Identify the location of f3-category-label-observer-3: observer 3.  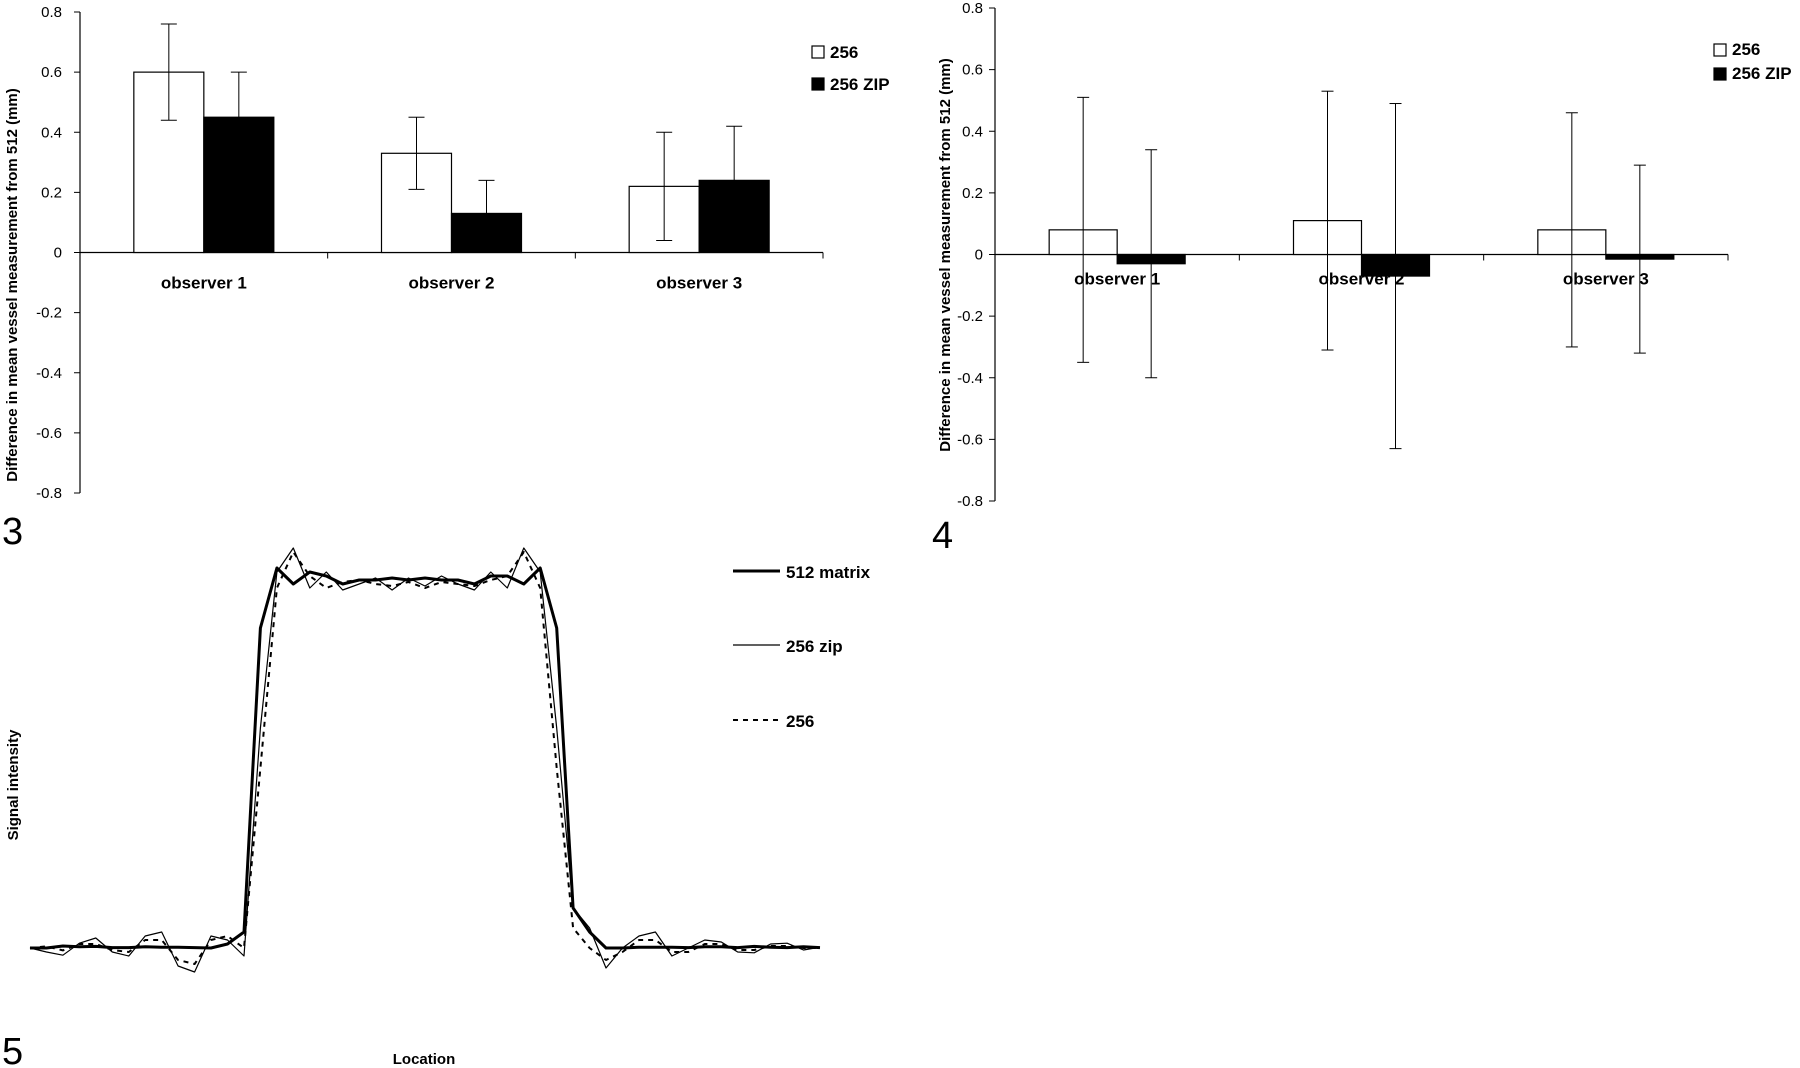
(699, 283).